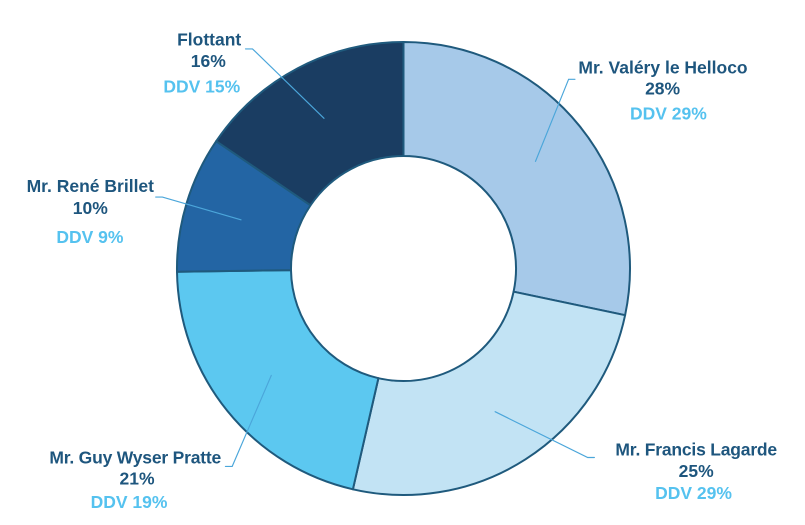  What do you see at coordinates (135, 458) in the screenshot?
I see `svg-text: Mr. Guy Wyser Pratte` at bounding box center [135, 458].